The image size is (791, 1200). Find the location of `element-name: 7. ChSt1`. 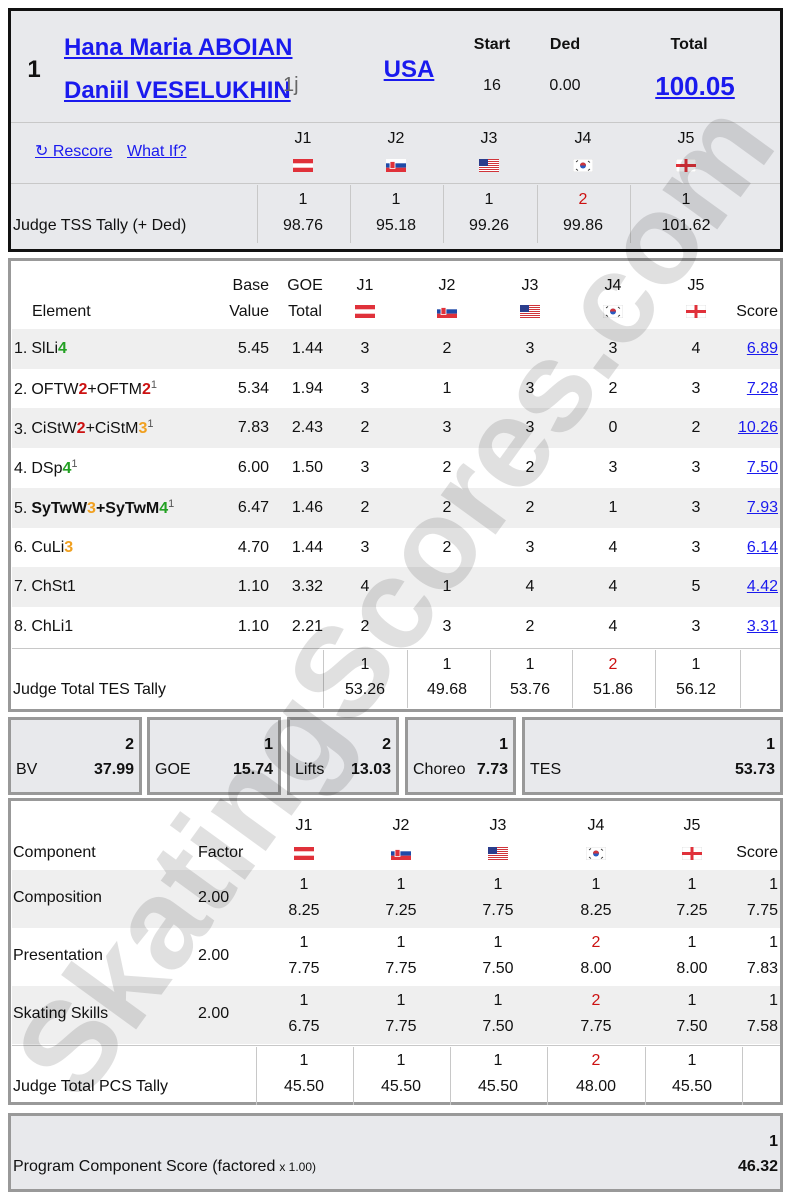

element-name: 7. ChSt1 is located at coordinates (45, 587).